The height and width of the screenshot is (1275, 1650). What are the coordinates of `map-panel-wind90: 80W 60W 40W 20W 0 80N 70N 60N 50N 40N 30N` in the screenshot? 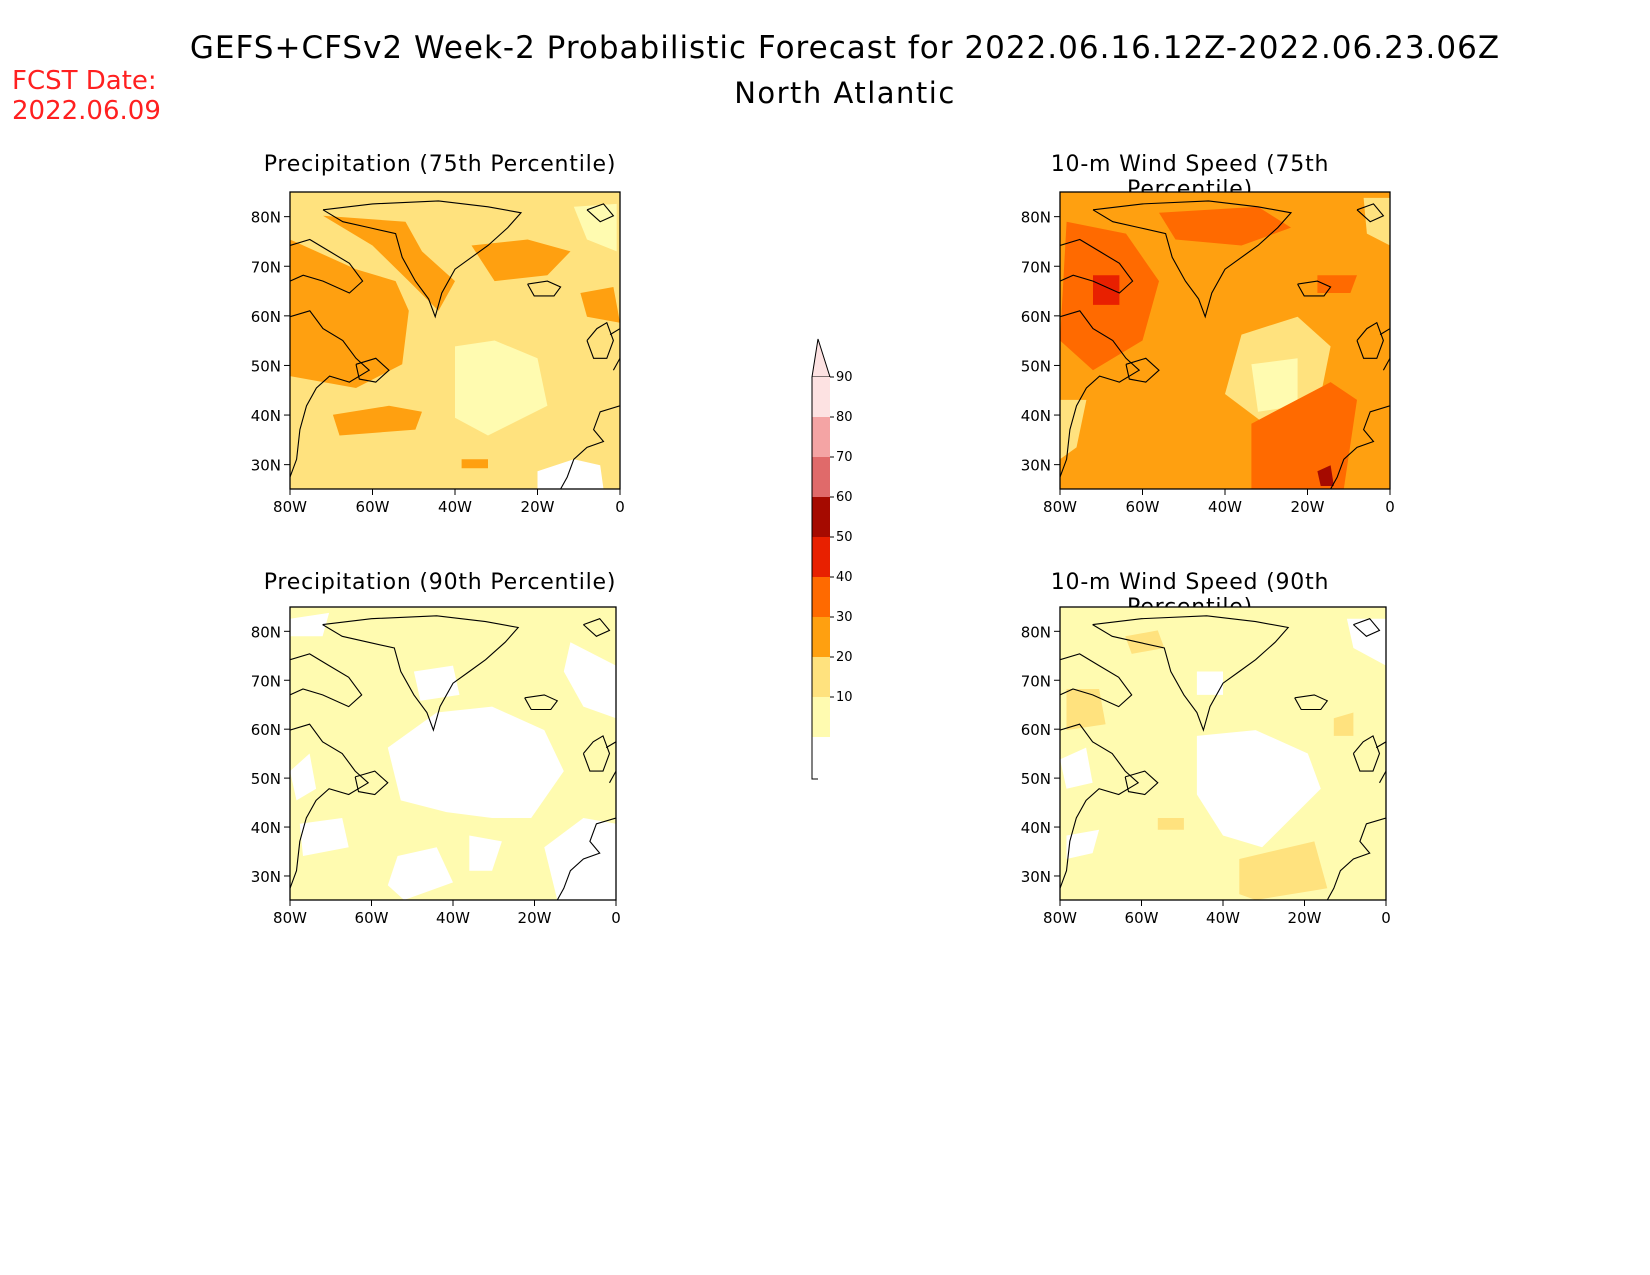 It's located at (1206, 766).